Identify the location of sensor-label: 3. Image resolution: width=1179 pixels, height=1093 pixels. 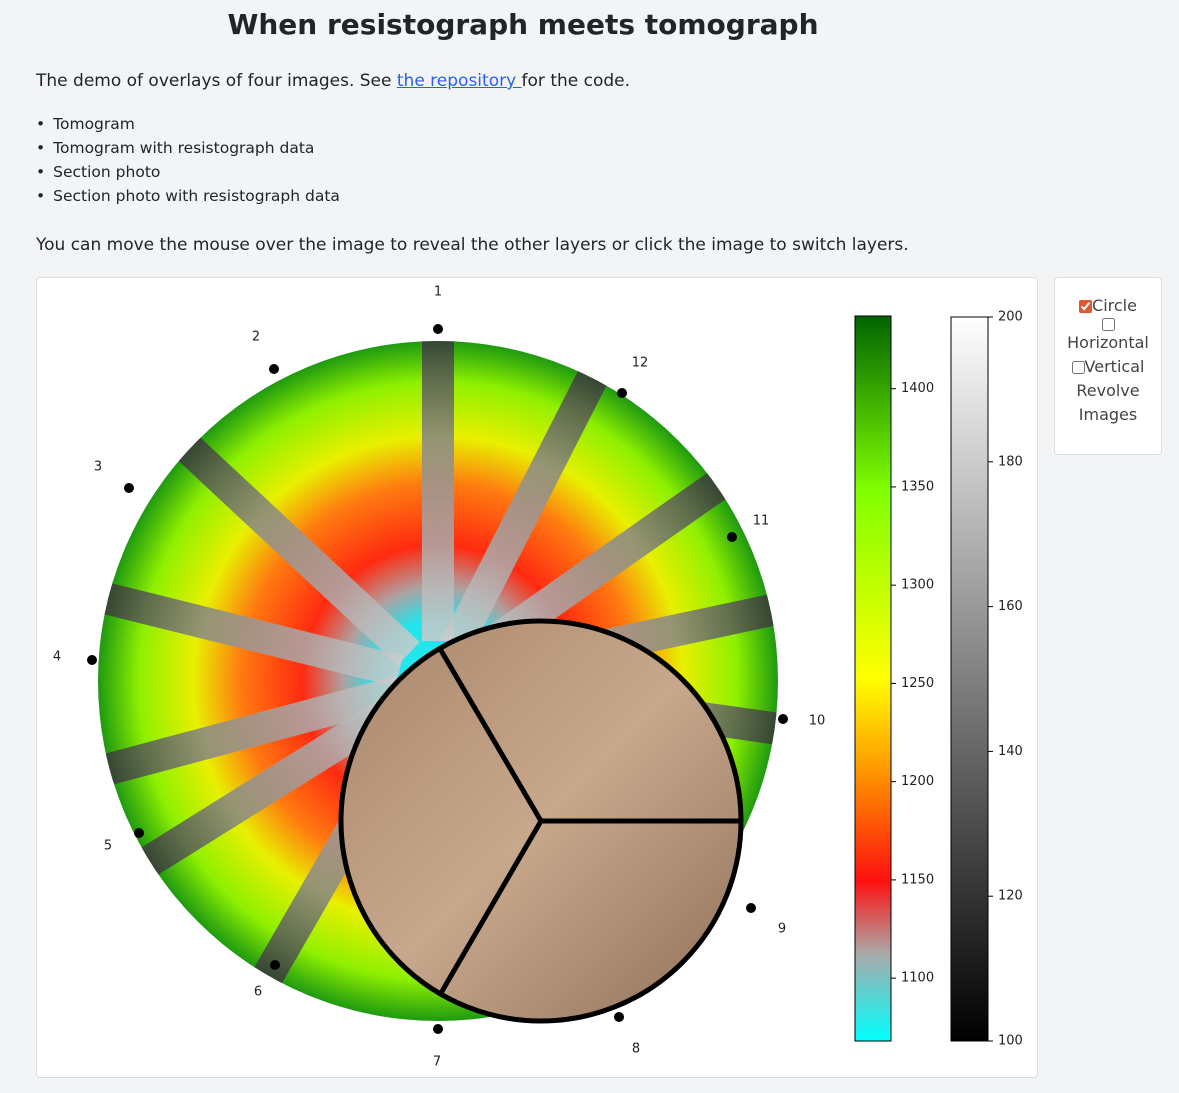
(98, 467).